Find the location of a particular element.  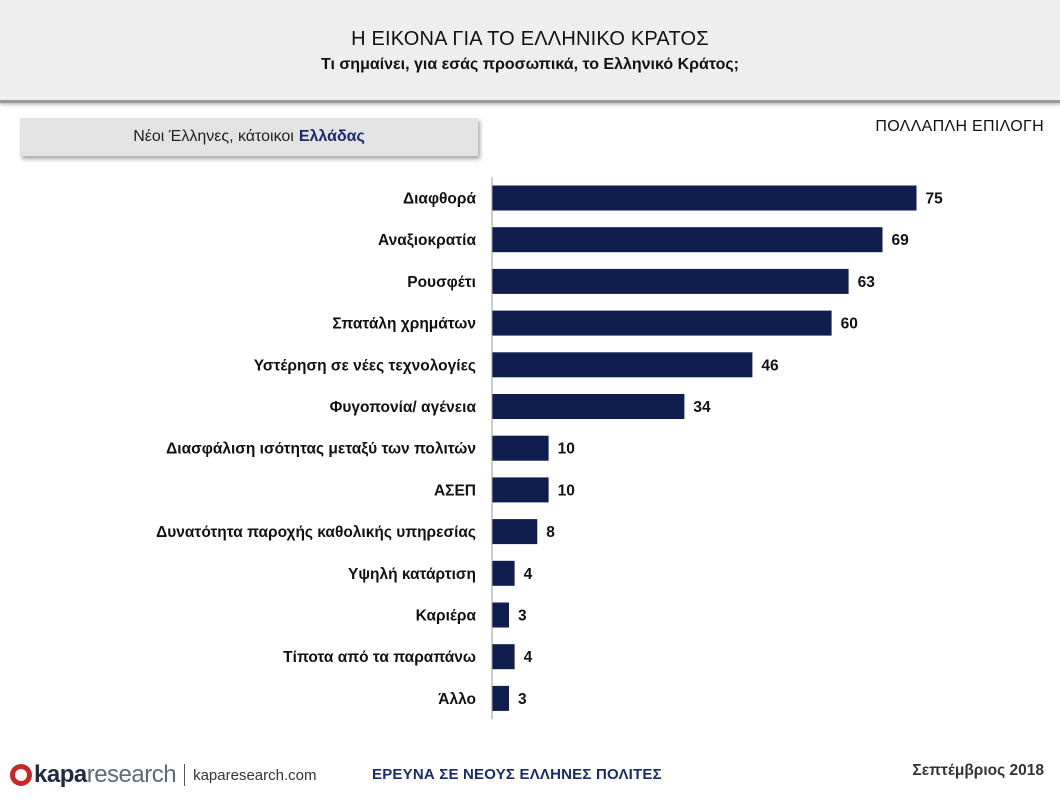

category-label-2: Ρουσφέτι is located at coordinates (441, 282).